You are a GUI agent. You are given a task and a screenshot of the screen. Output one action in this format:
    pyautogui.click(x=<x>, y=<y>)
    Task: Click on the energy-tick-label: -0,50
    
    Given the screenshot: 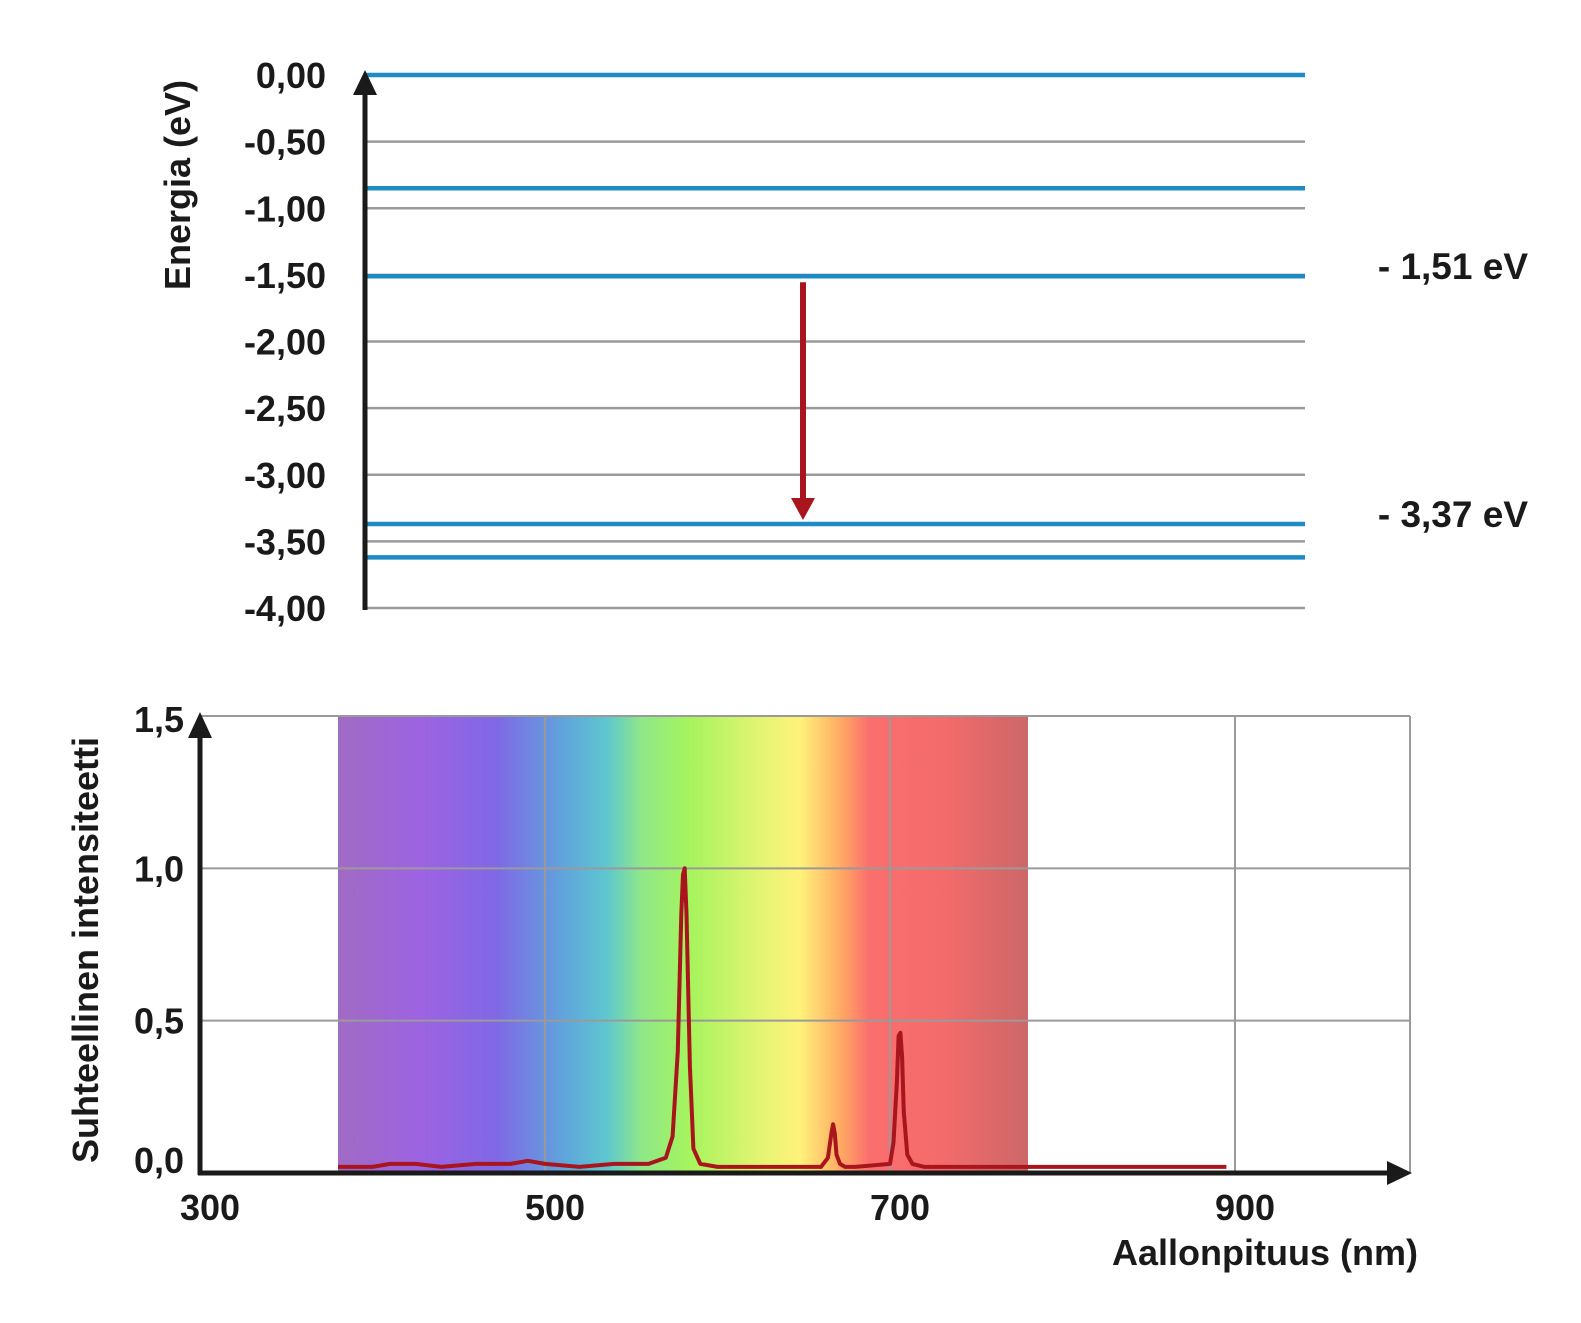 What is the action you would take?
    pyautogui.click(x=285, y=142)
    